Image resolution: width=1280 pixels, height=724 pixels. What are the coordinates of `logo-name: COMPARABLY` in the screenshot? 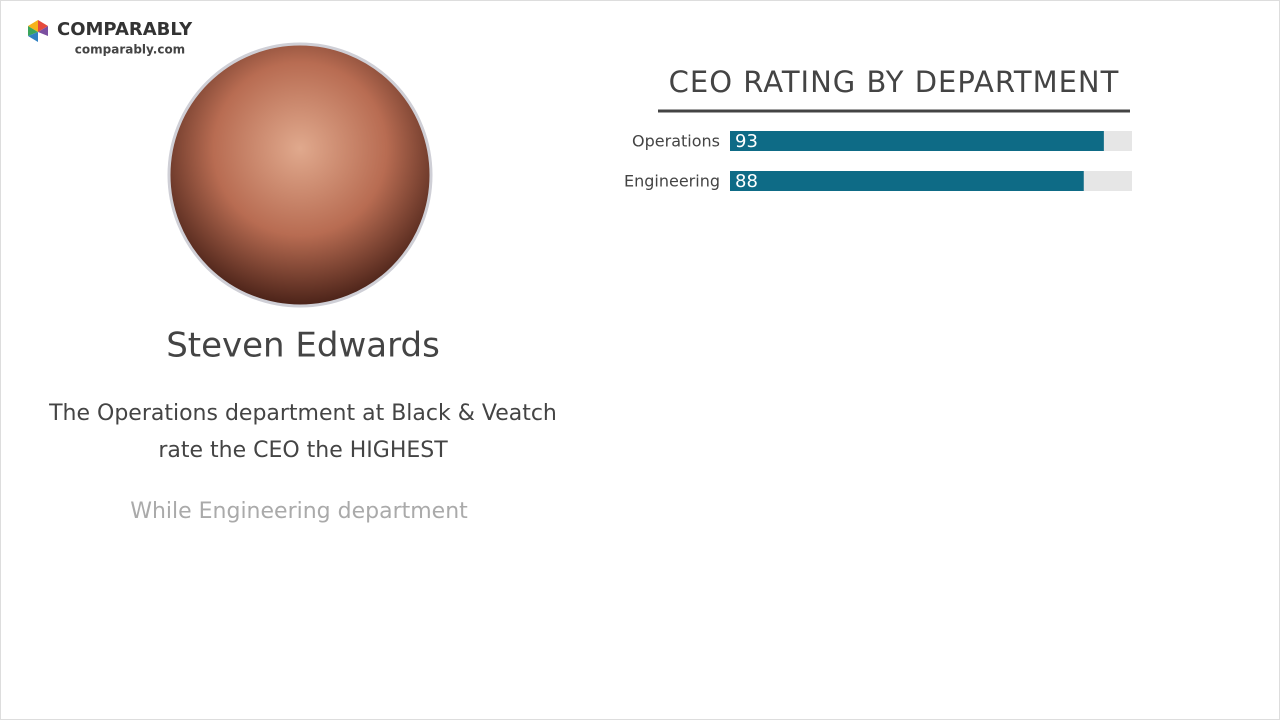 It's located at (125, 29).